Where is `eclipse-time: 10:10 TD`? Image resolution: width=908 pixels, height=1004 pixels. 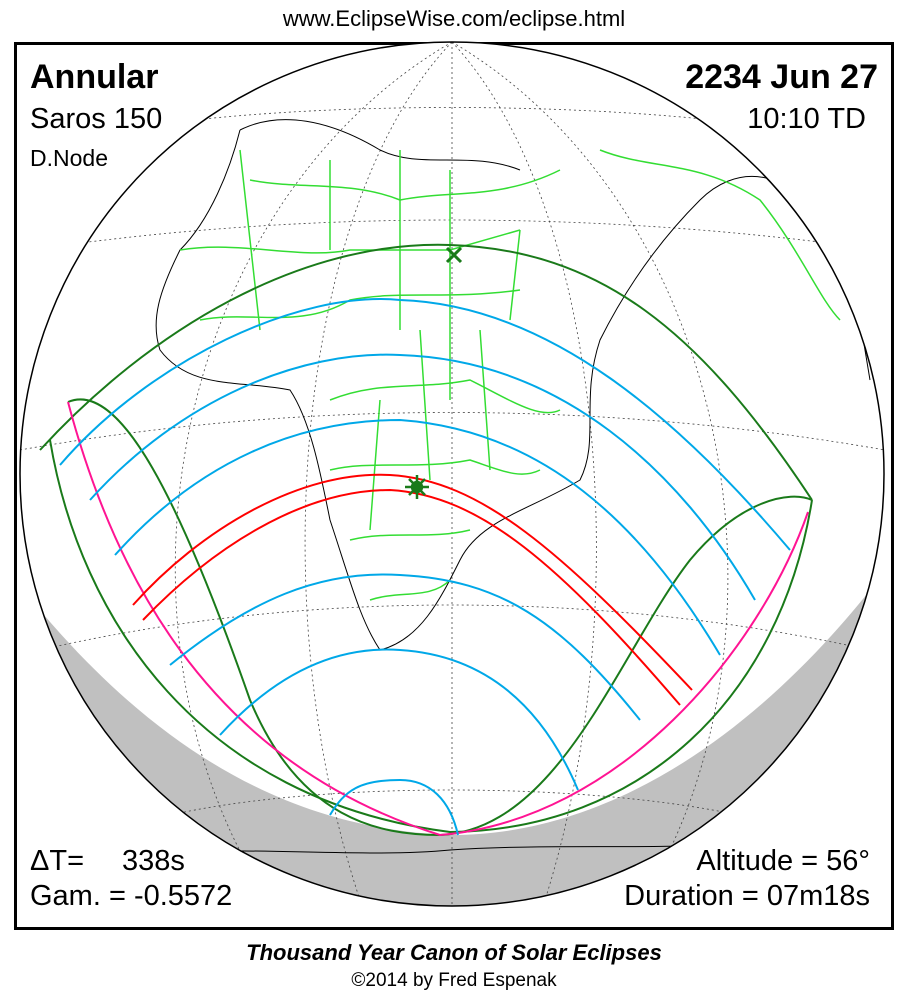
eclipse-time: 10:10 TD is located at coordinates (806, 119).